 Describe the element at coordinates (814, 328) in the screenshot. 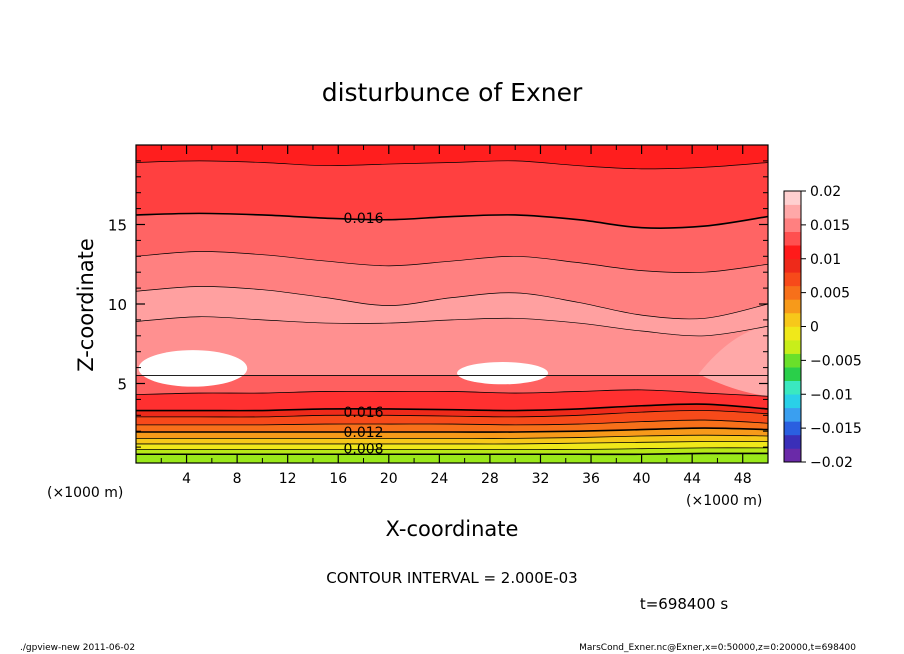

I see `colorbar-tick-label: 0` at that location.